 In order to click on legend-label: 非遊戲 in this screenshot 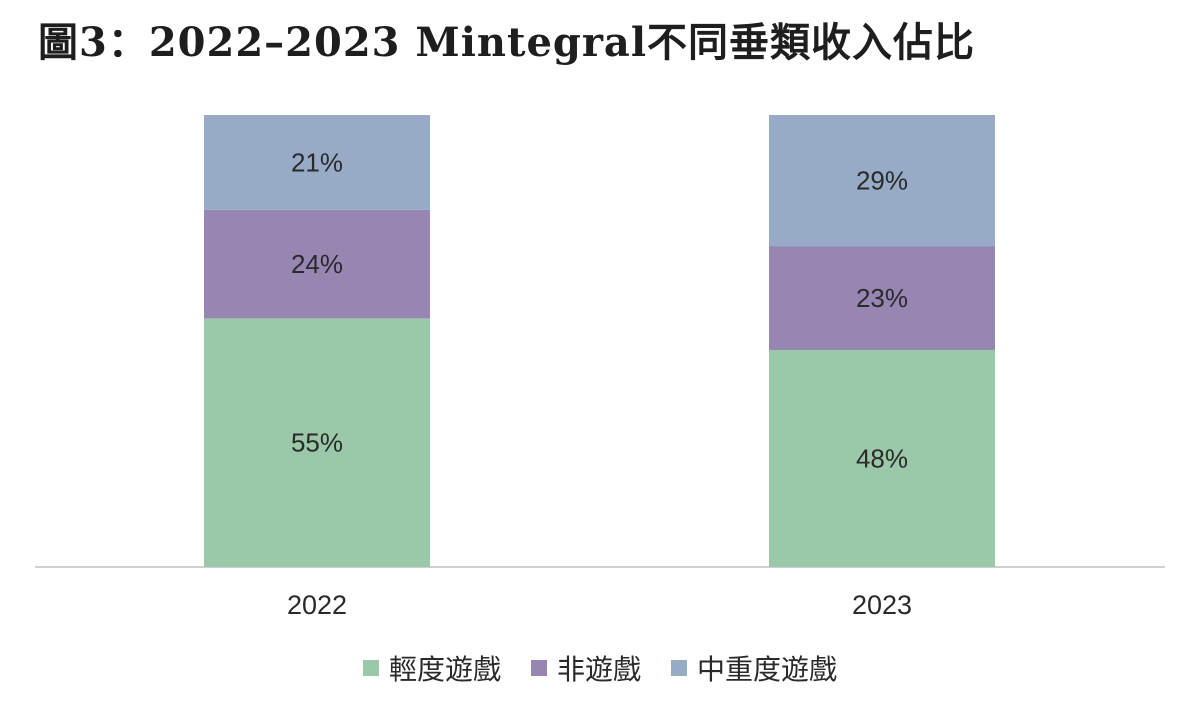, I will do `click(598, 669)`.